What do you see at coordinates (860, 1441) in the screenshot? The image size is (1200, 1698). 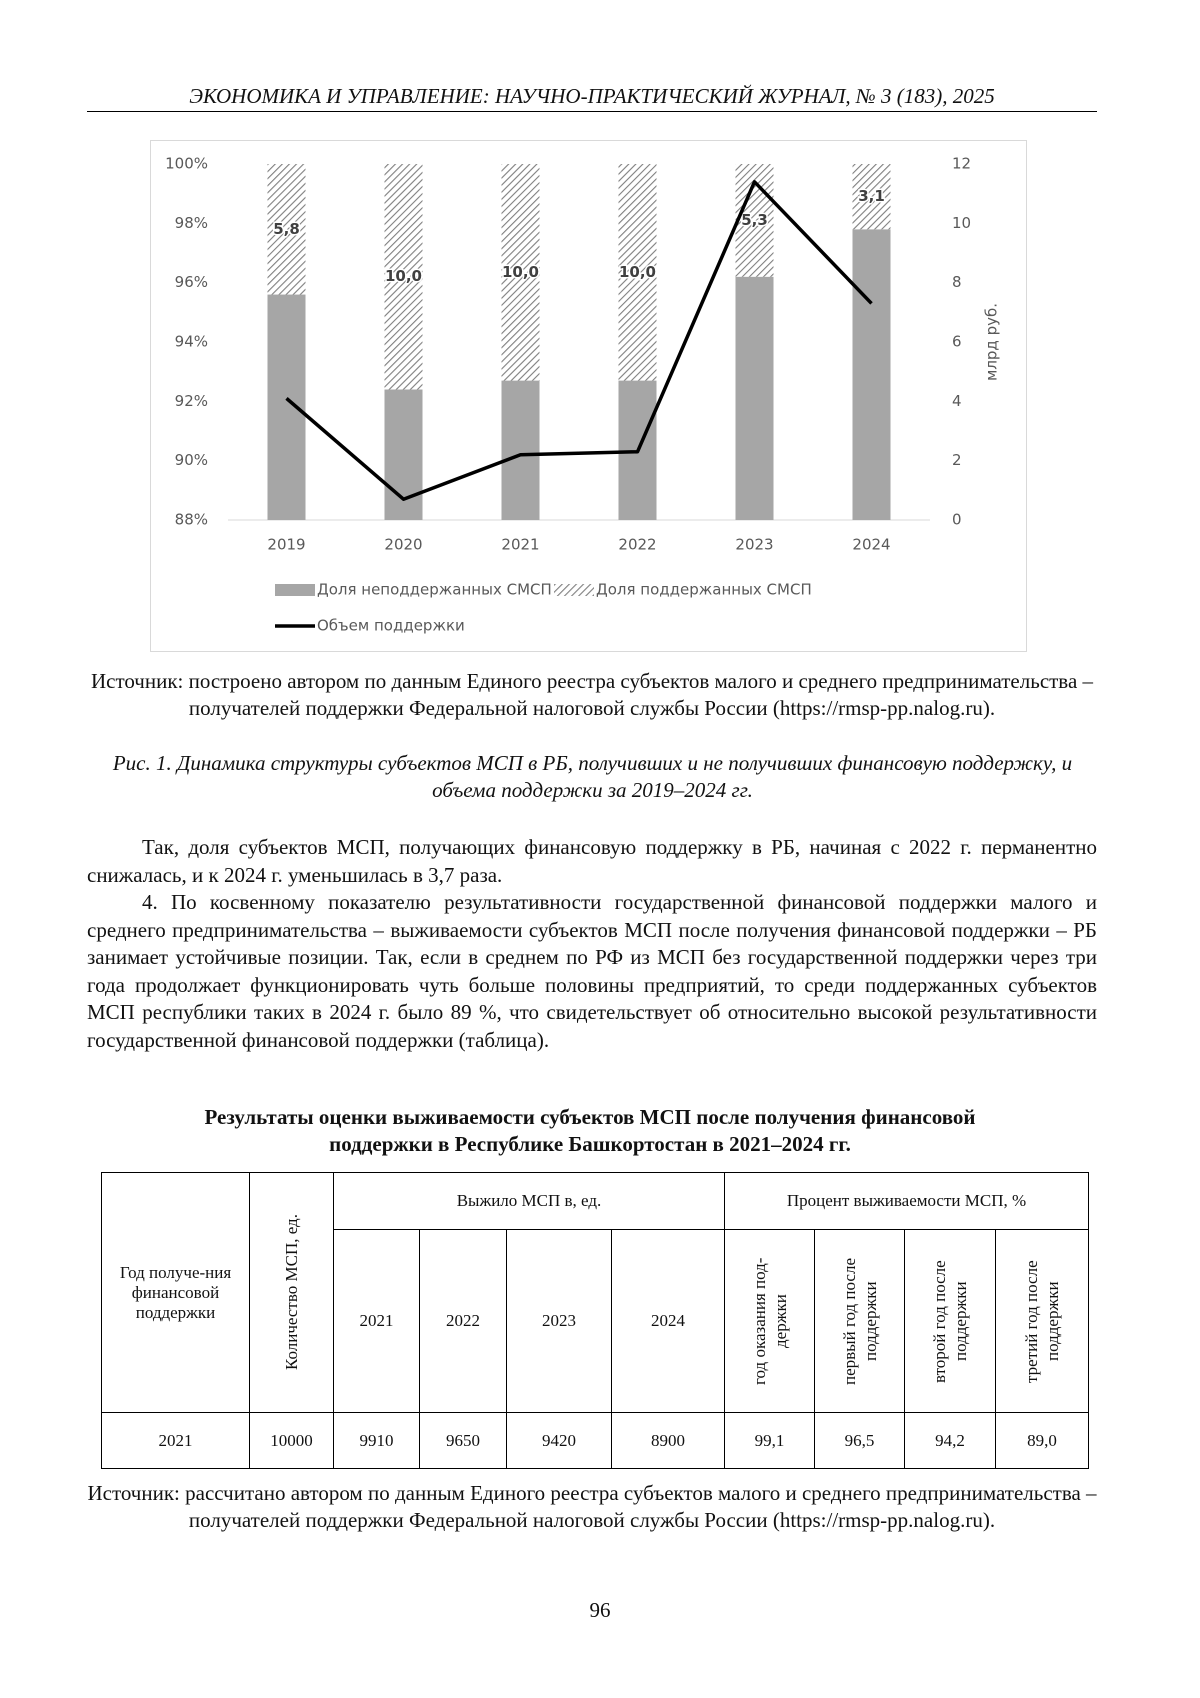 I see `table-cell: 96,5` at bounding box center [860, 1441].